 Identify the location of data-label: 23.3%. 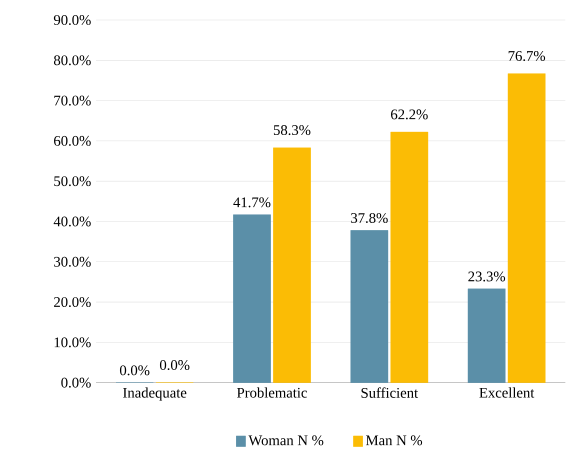
(487, 277).